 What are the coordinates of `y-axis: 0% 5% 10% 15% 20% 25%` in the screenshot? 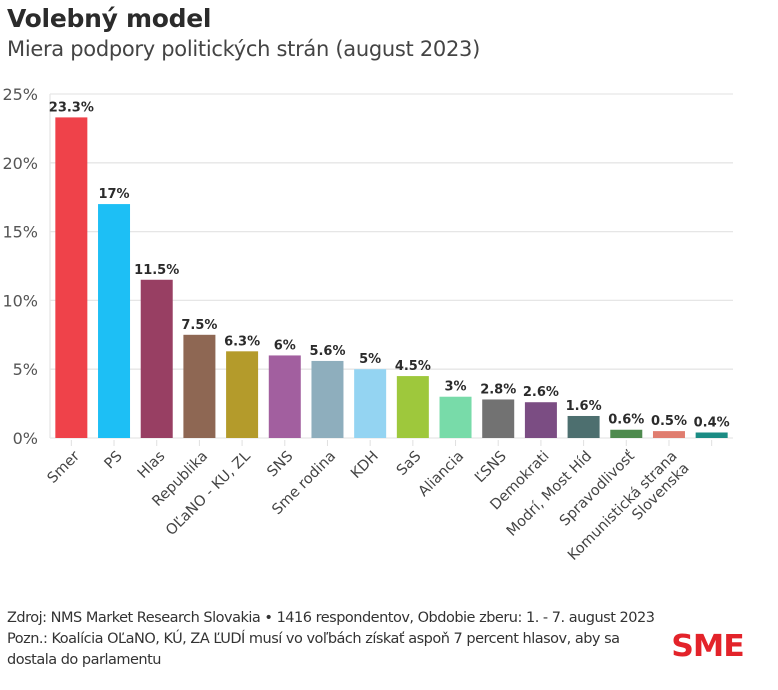 It's located at (26, 266).